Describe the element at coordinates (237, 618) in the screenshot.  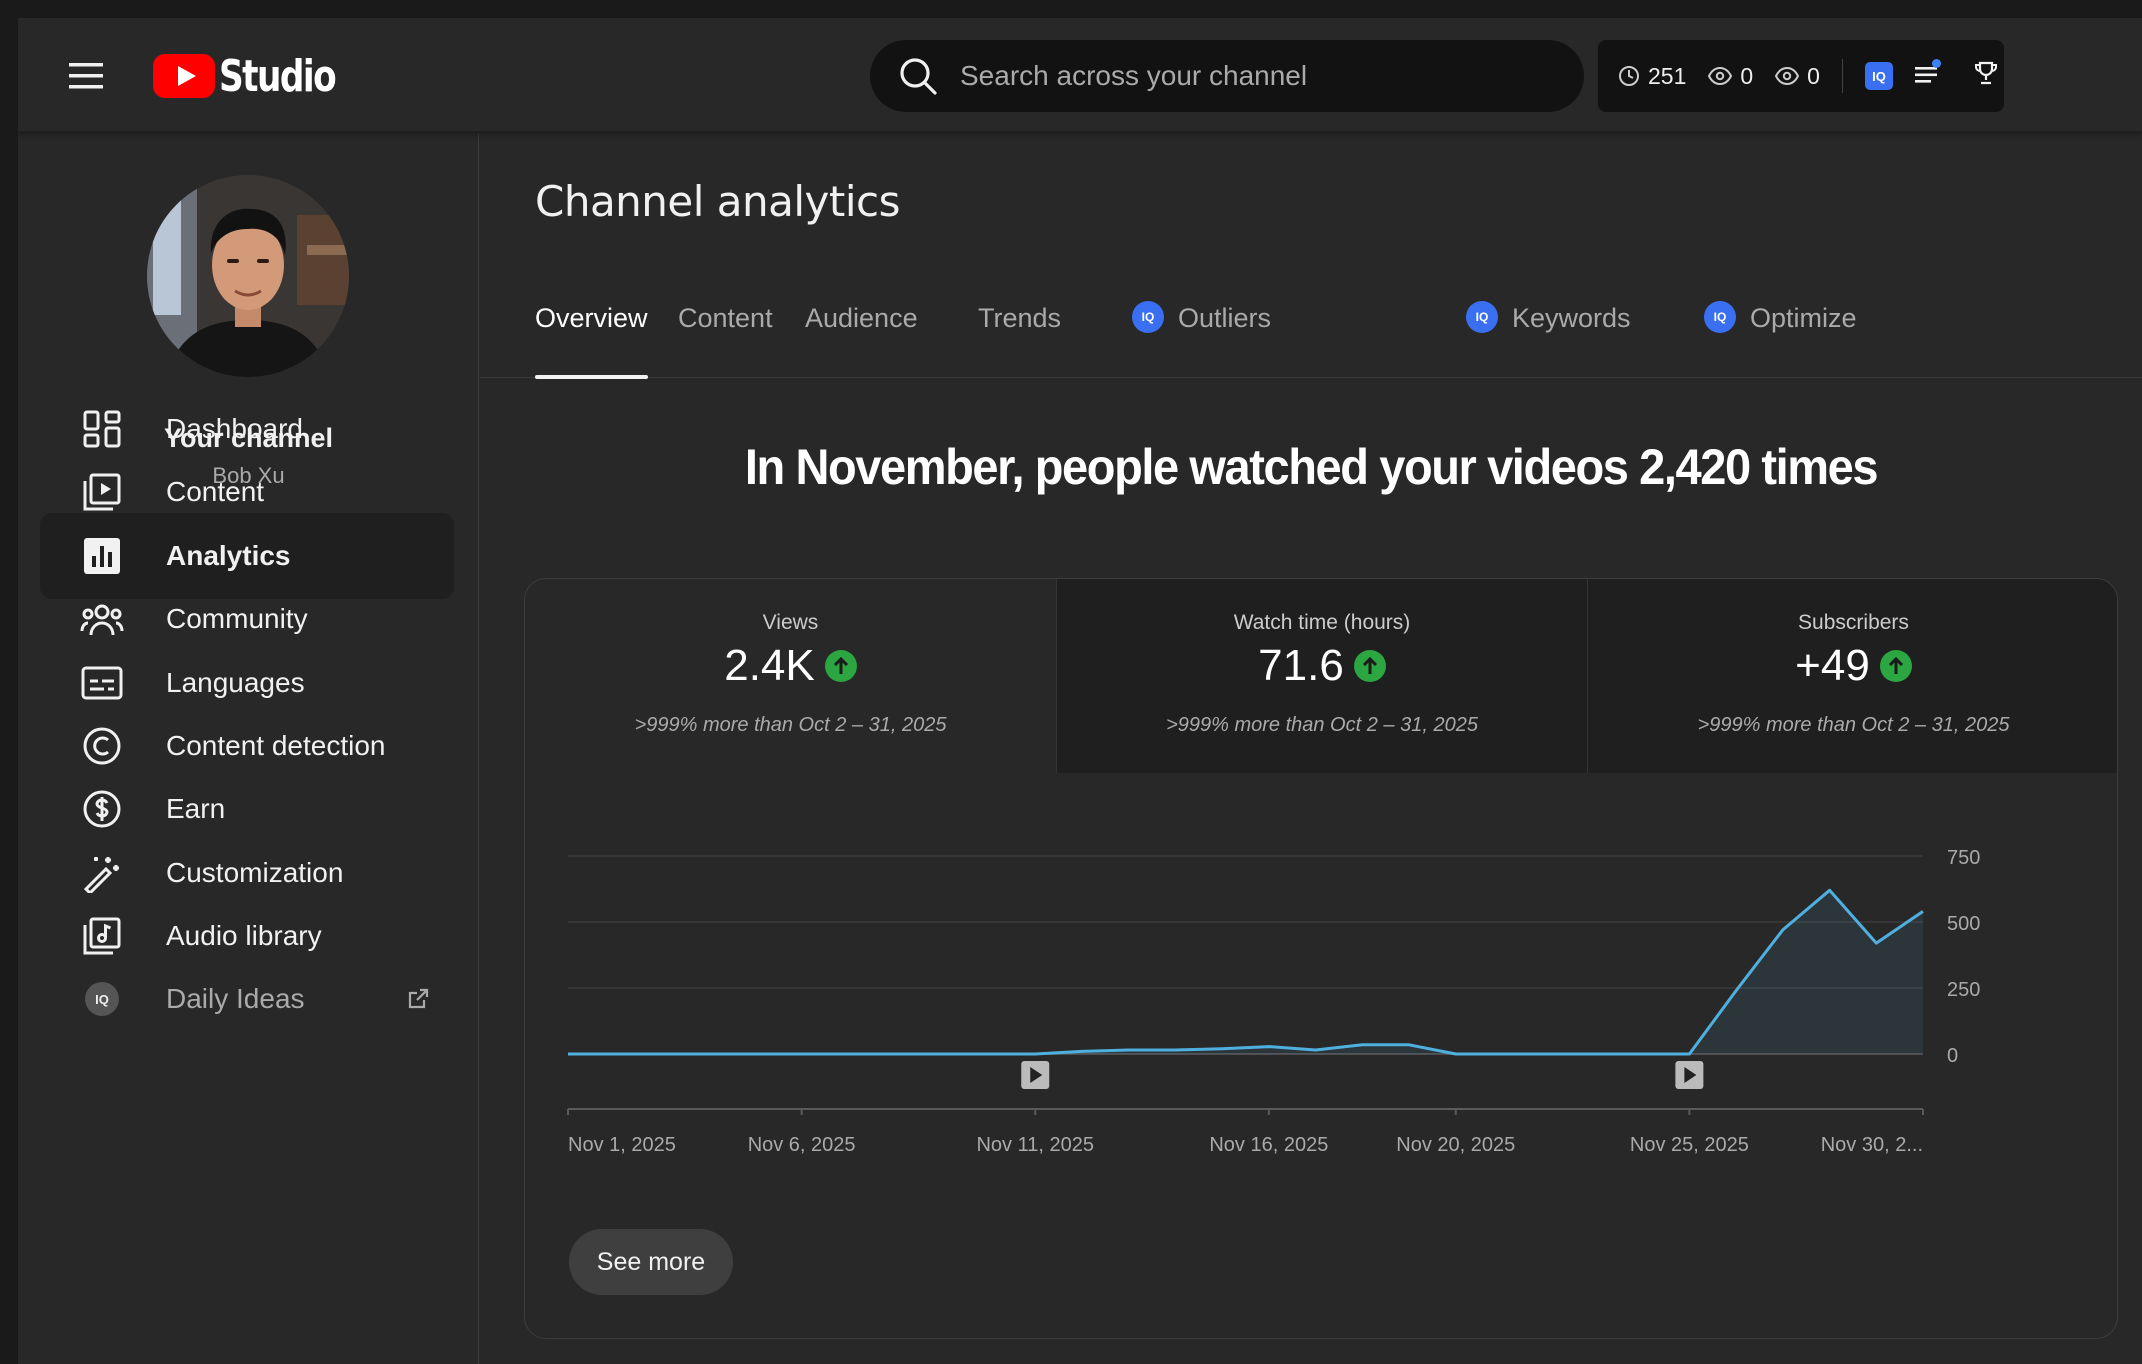
I see `sidebar-item-label: Community` at that location.